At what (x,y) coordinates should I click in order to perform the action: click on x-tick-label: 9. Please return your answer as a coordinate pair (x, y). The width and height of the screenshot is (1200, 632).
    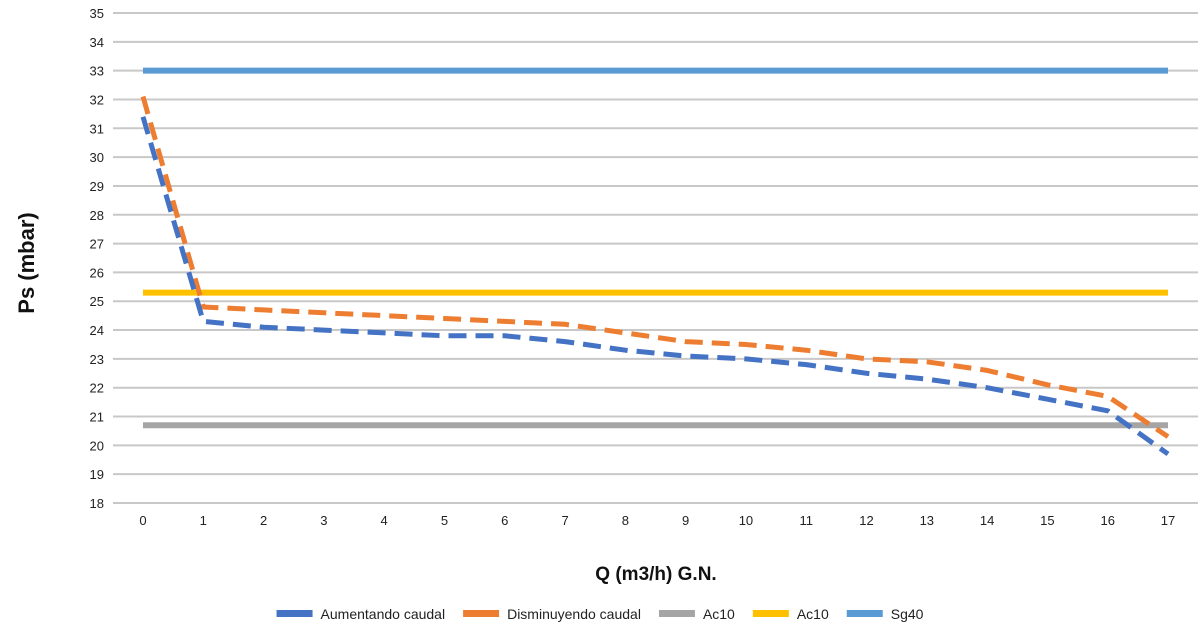
    Looking at the image, I should click on (685, 520).